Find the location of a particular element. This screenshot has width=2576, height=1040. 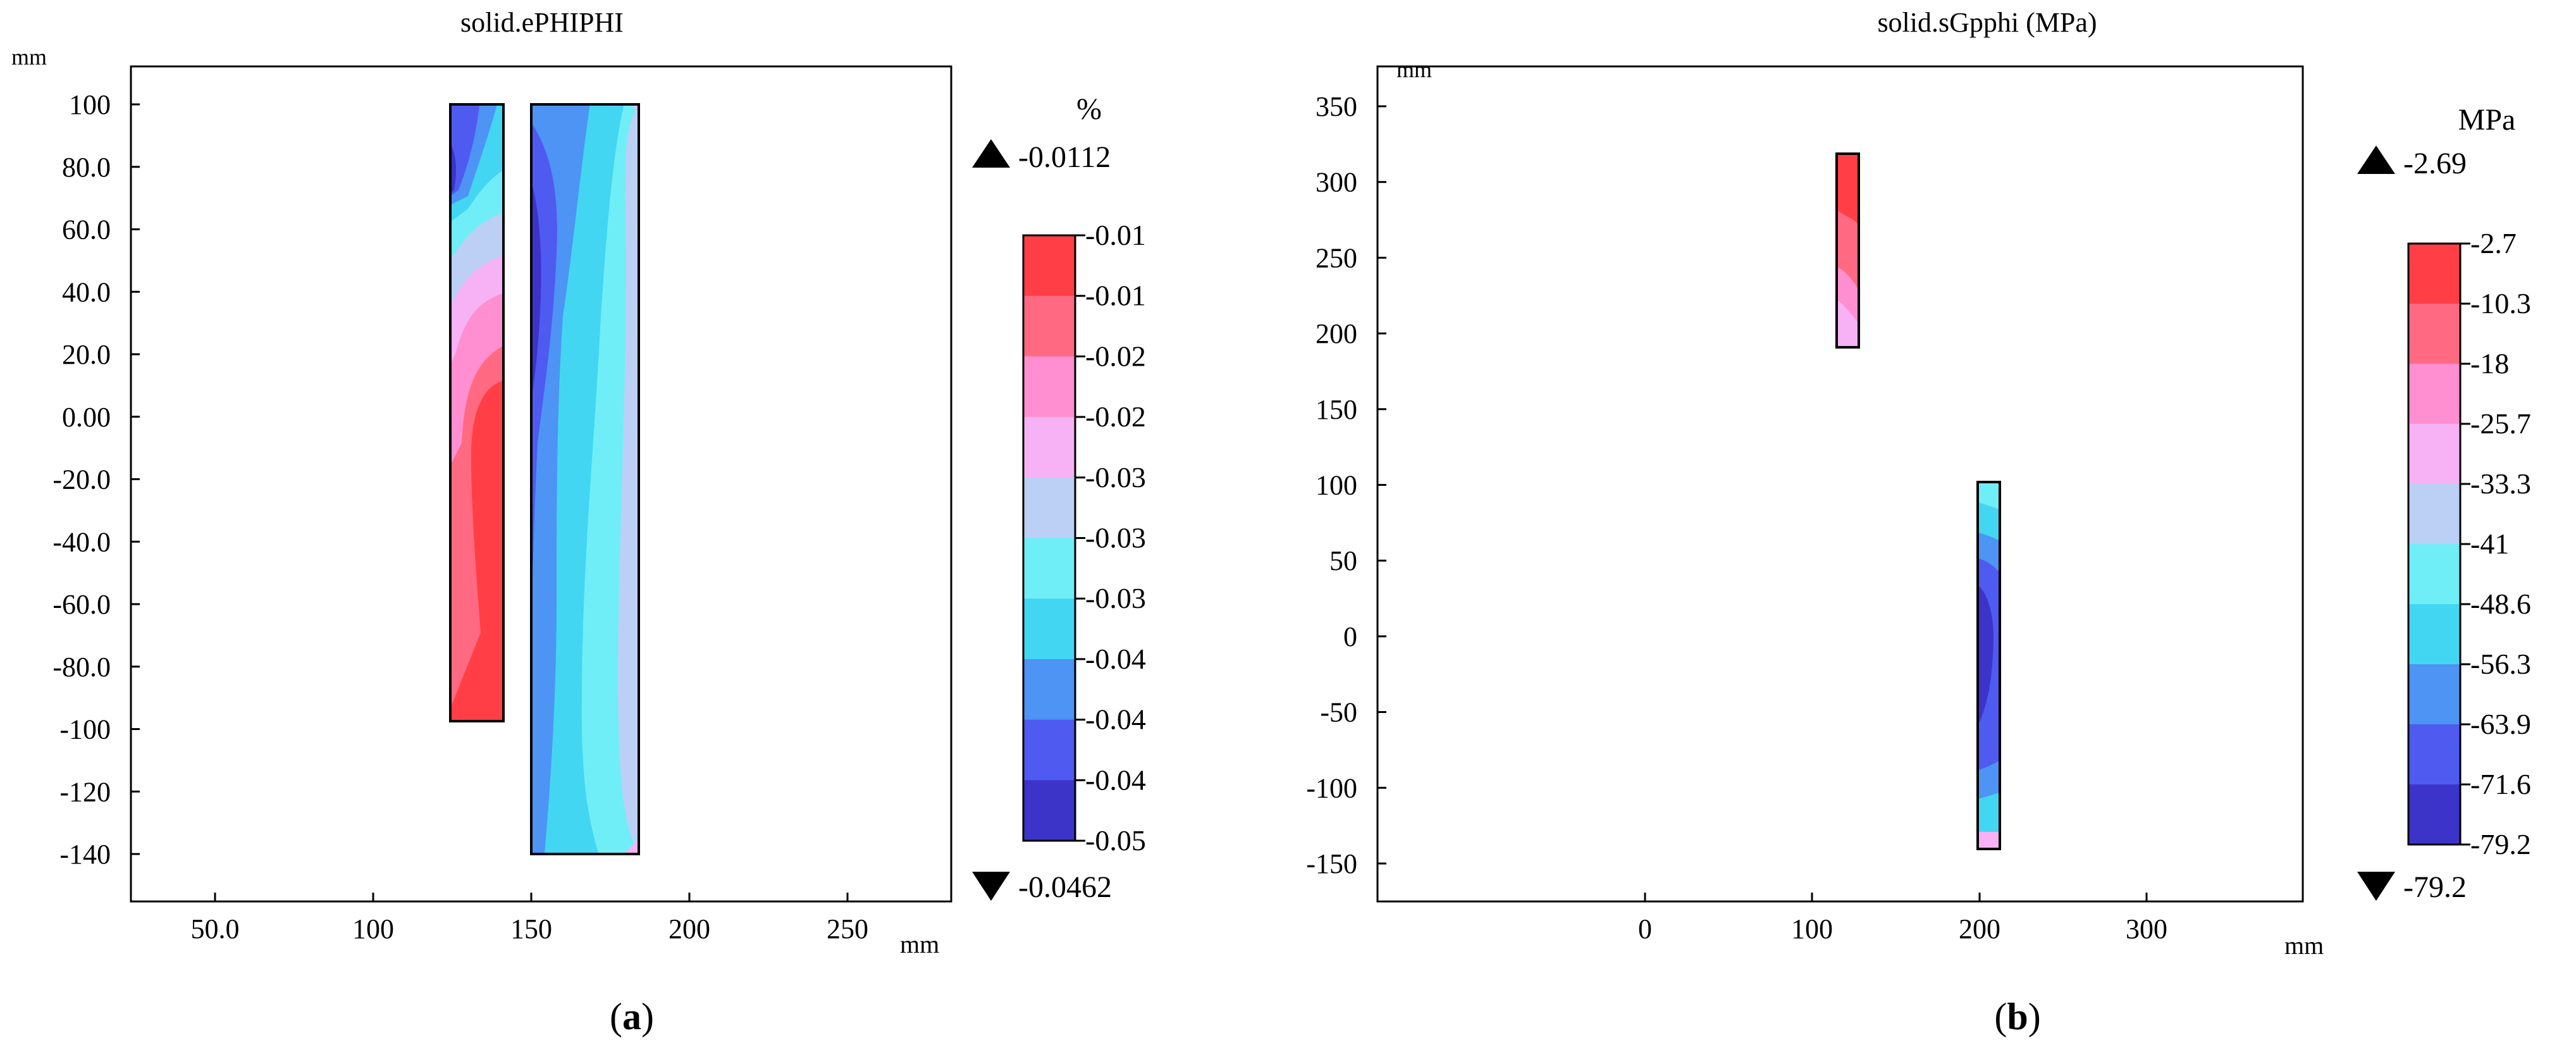

panel-b-legend-unit: MPa is located at coordinates (2487, 120).